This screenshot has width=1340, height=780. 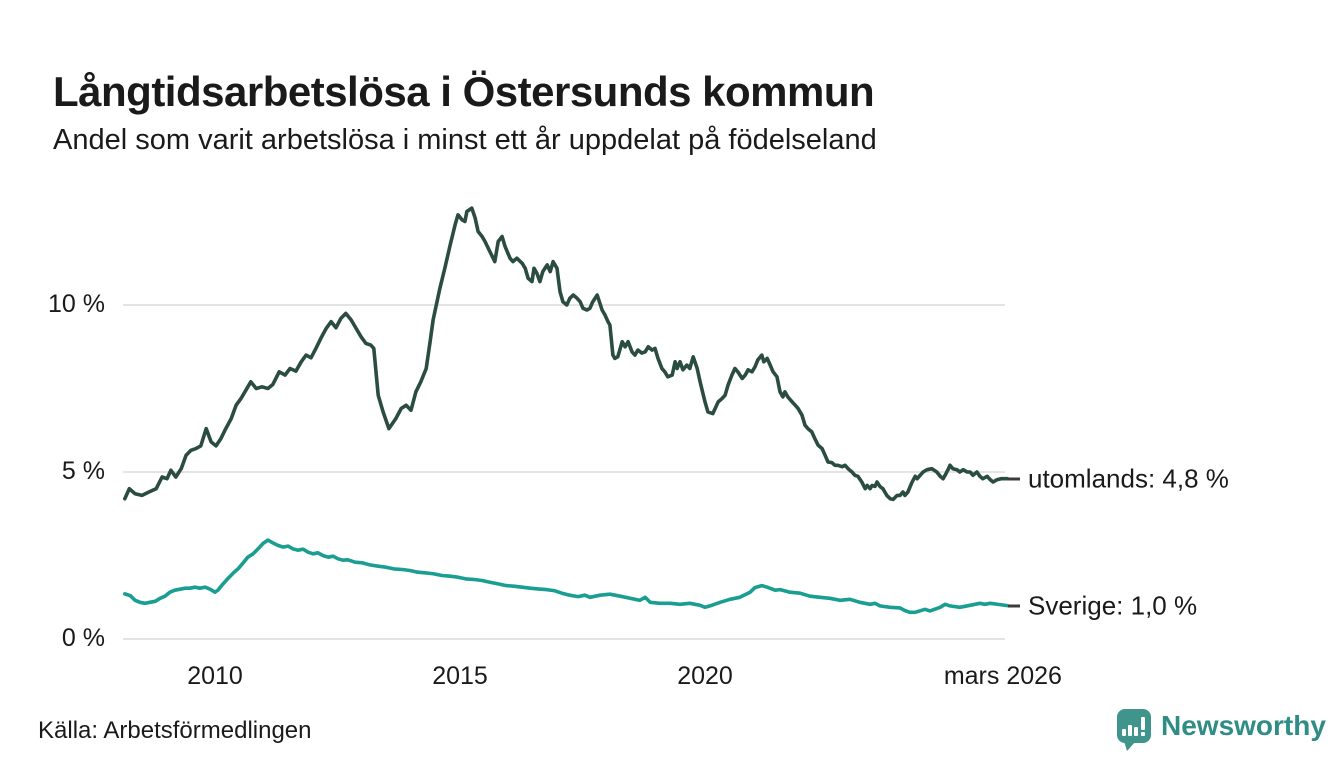 I want to click on y-axis-tick-0: 0 %, so click(x=83, y=637).